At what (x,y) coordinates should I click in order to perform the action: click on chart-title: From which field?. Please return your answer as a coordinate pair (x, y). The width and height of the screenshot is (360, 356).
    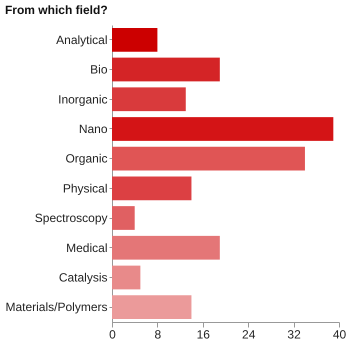
    Looking at the image, I should click on (56, 10).